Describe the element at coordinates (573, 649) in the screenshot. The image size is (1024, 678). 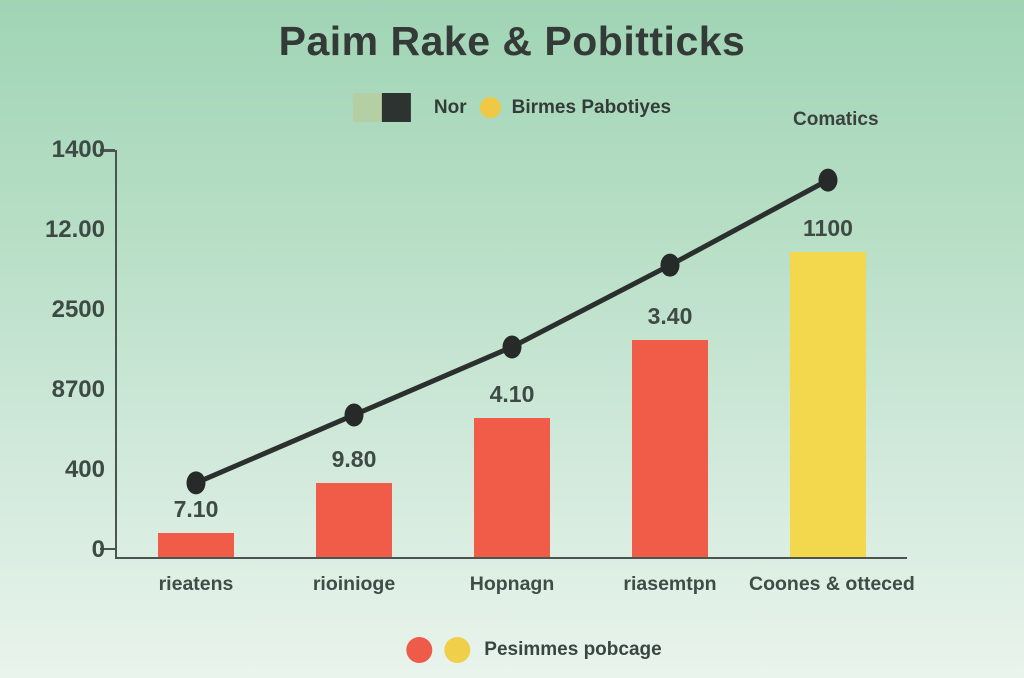
I see `legend-bottom-label: Pesimmes pobcage` at that location.